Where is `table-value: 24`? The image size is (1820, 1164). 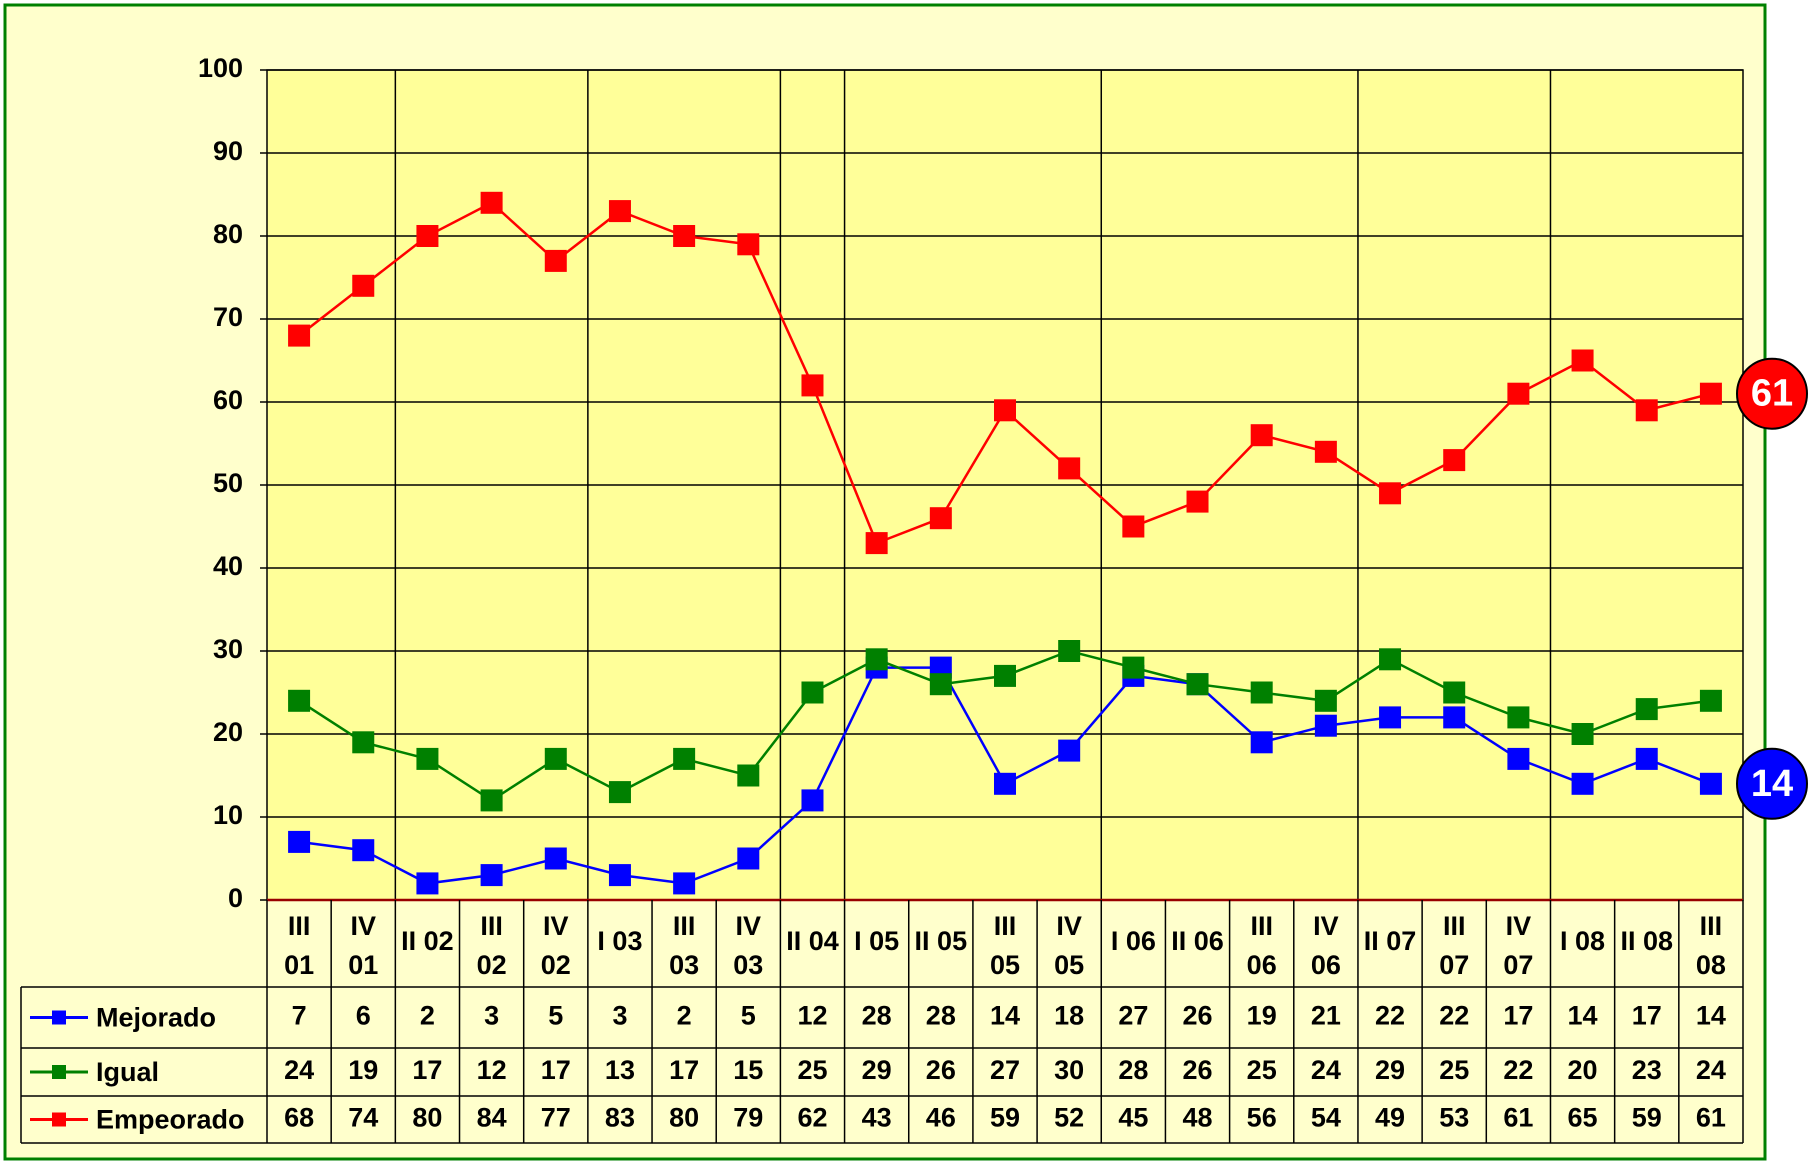 table-value: 24 is located at coordinates (1711, 1070).